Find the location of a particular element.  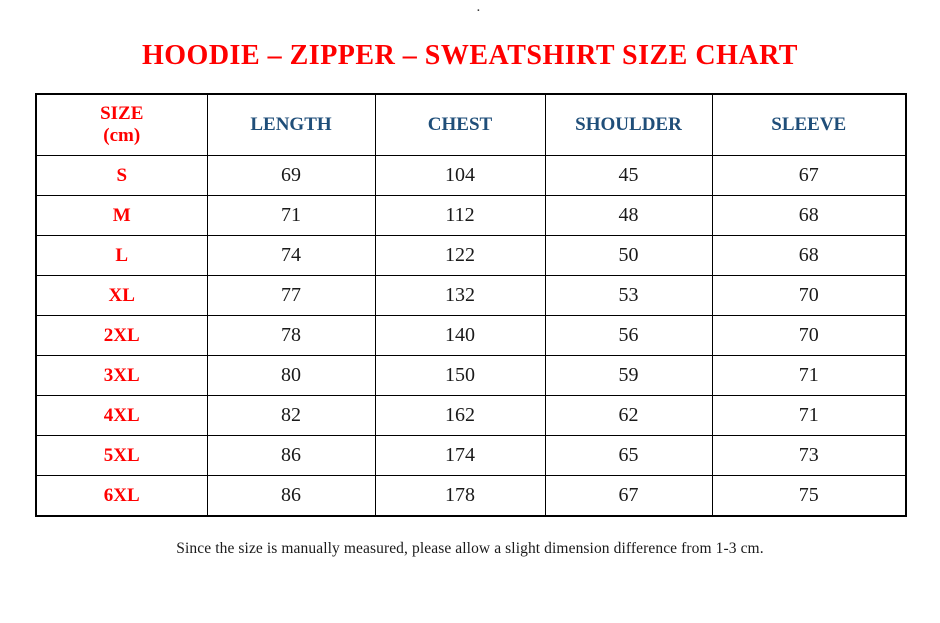

size-label: S is located at coordinates (121, 175).